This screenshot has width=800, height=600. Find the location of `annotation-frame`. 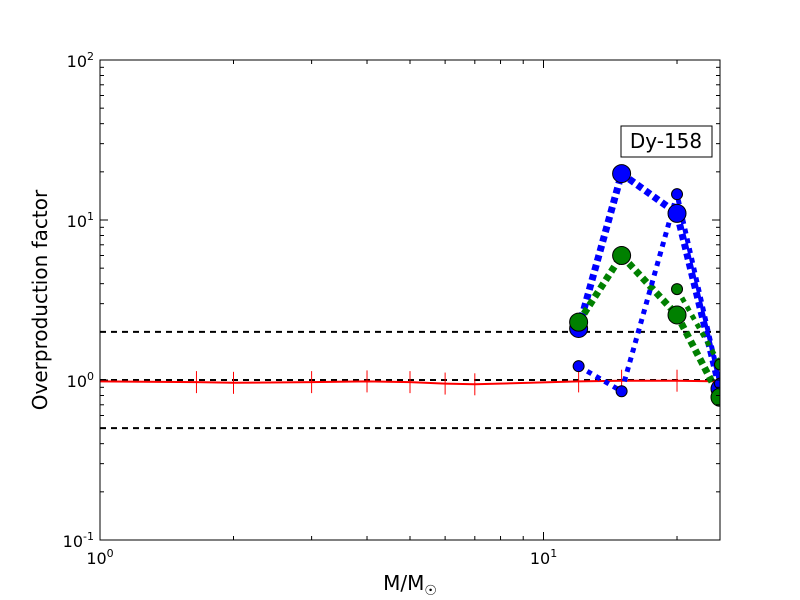

annotation-frame is located at coordinates (666, 141).